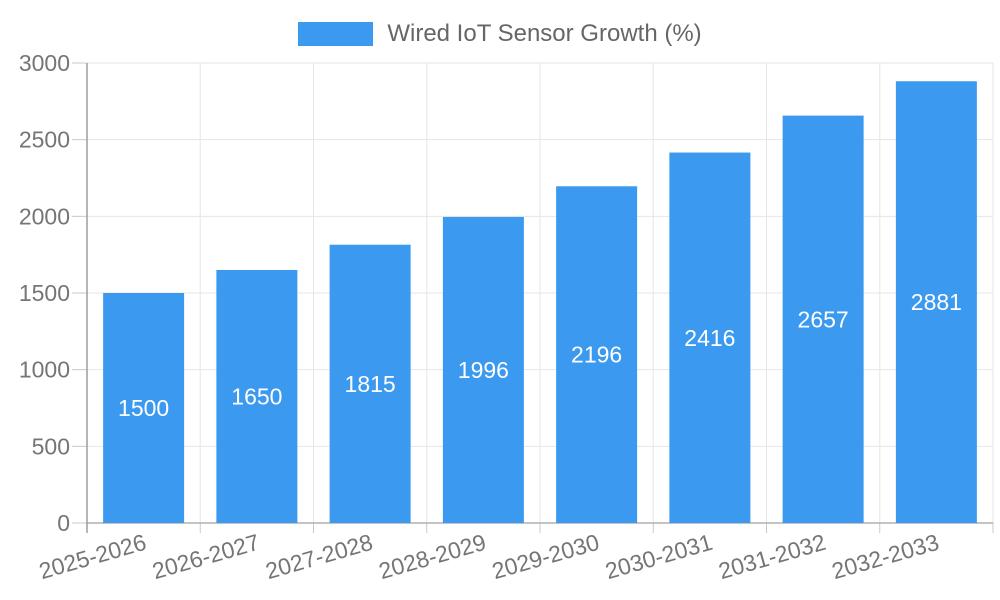 This screenshot has height=600, width=1000. I want to click on bar-value-label: 2657, so click(823, 319).